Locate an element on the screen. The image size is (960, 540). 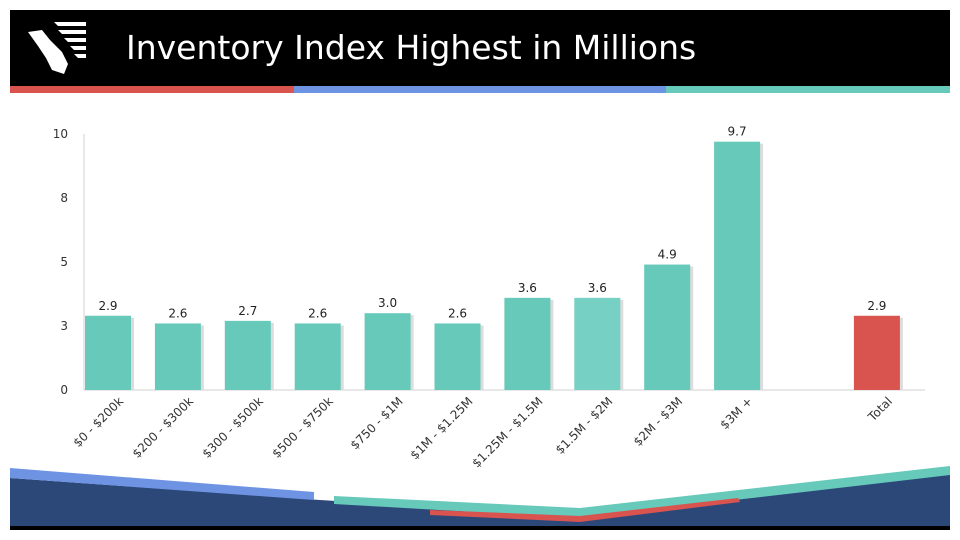
page-title: Inventory Index Highest in Millions is located at coordinates (411, 47).